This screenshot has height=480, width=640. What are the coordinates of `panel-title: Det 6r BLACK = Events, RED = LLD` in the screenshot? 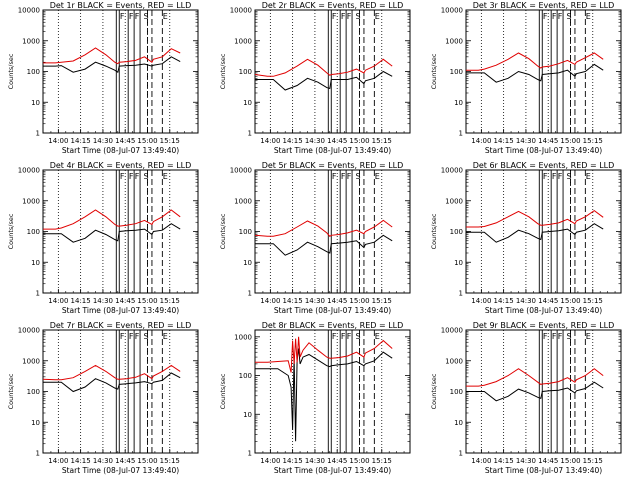 It's located at (544, 165).